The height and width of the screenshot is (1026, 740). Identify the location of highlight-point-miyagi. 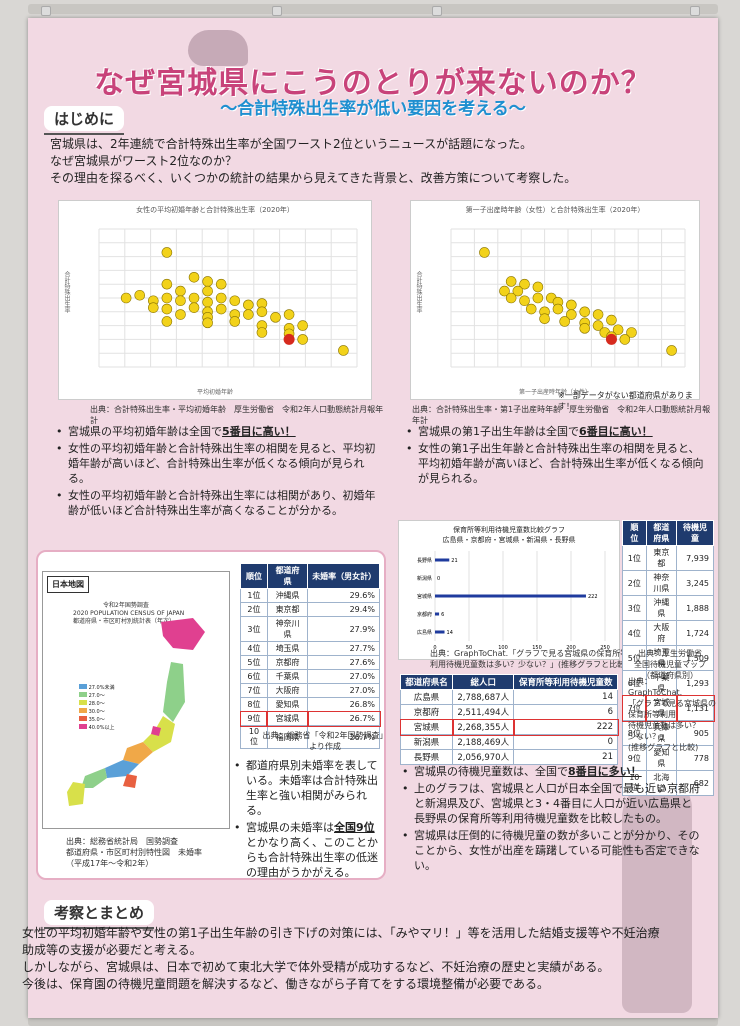
(289, 339).